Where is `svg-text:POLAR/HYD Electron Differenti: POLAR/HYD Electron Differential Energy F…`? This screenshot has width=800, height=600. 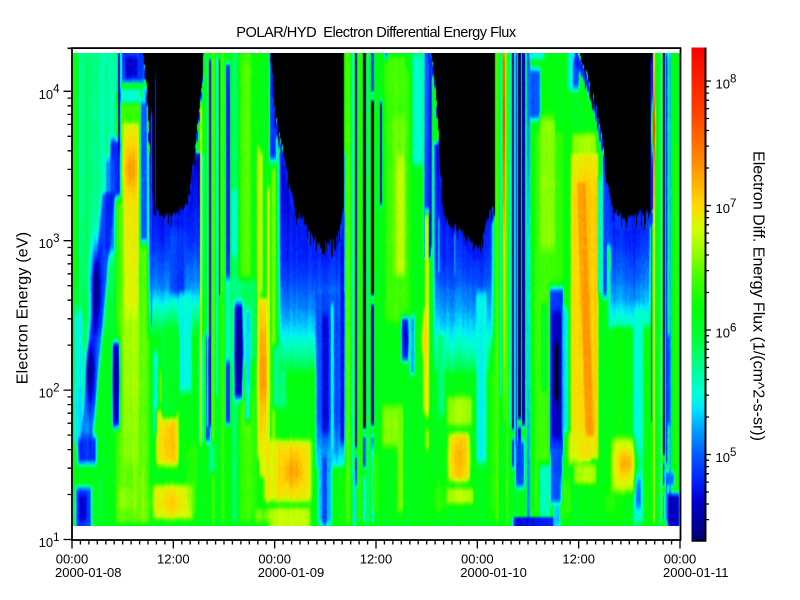
svg-text:POLAR/HYD Electron Differenti: POLAR/HYD Electron Differential Energy F… is located at coordinates (376, 33).